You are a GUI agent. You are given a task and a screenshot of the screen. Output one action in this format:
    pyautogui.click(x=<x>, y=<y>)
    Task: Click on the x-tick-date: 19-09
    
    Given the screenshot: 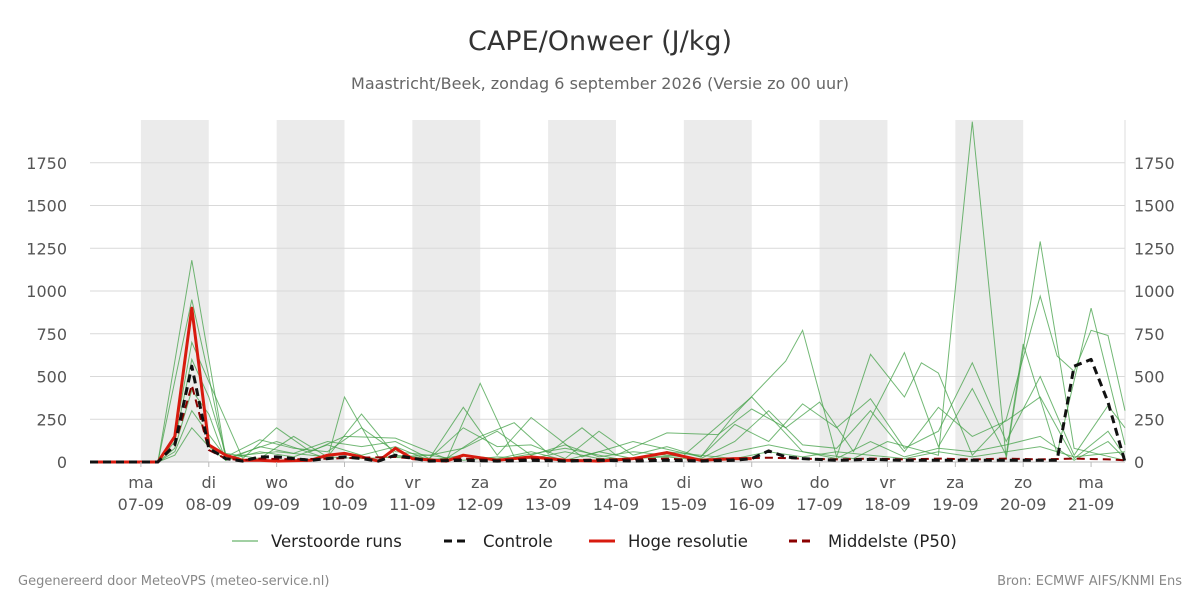 What is the action you would take?
    pyautogui.click(x=955, y=504)
    